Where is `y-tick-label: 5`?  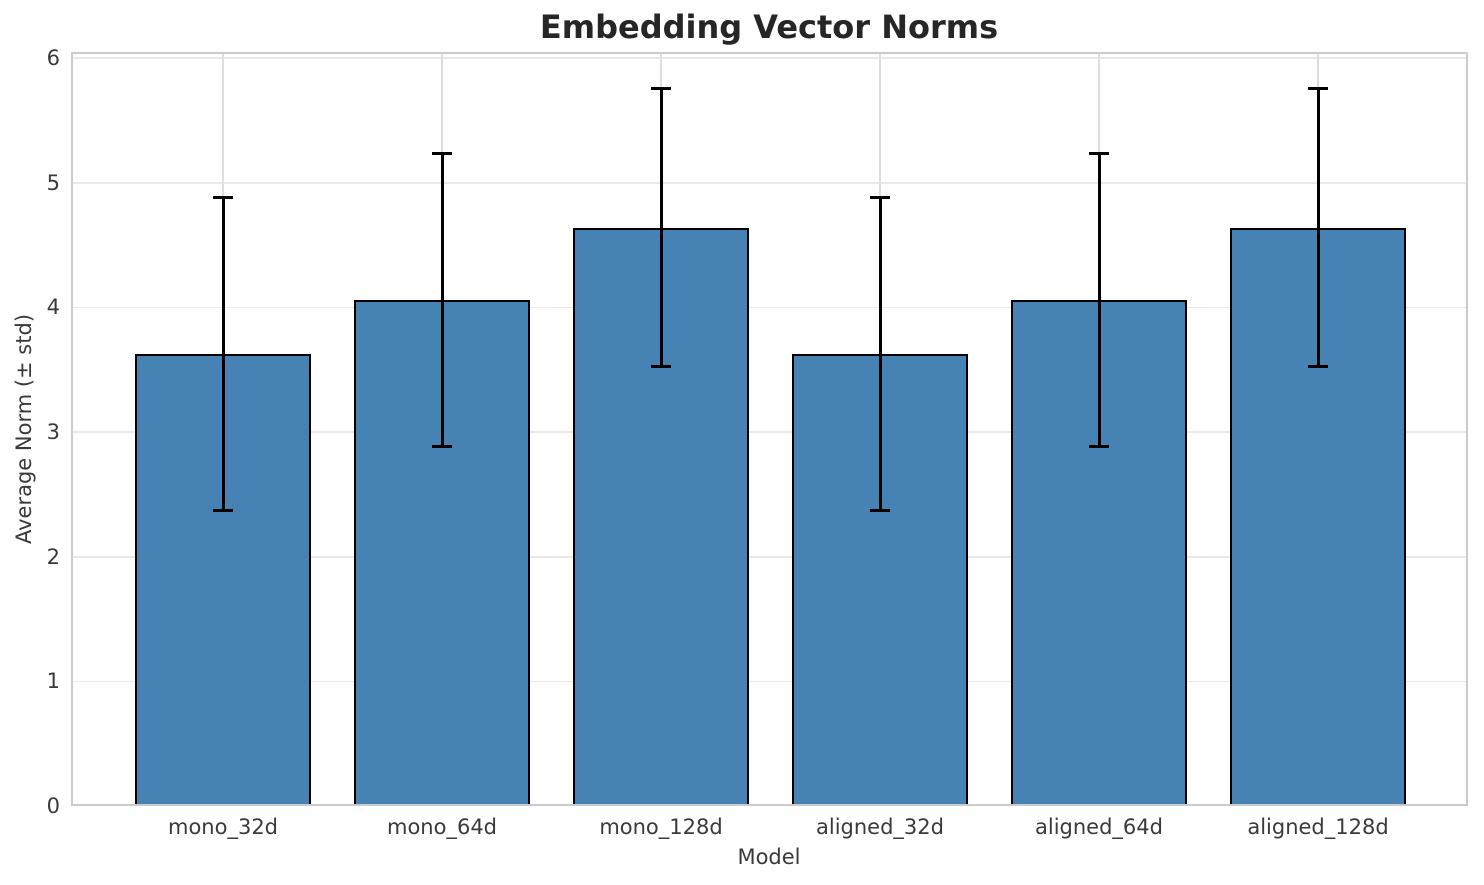
y-tick-label: 5 is located at coordinates (53, 182).